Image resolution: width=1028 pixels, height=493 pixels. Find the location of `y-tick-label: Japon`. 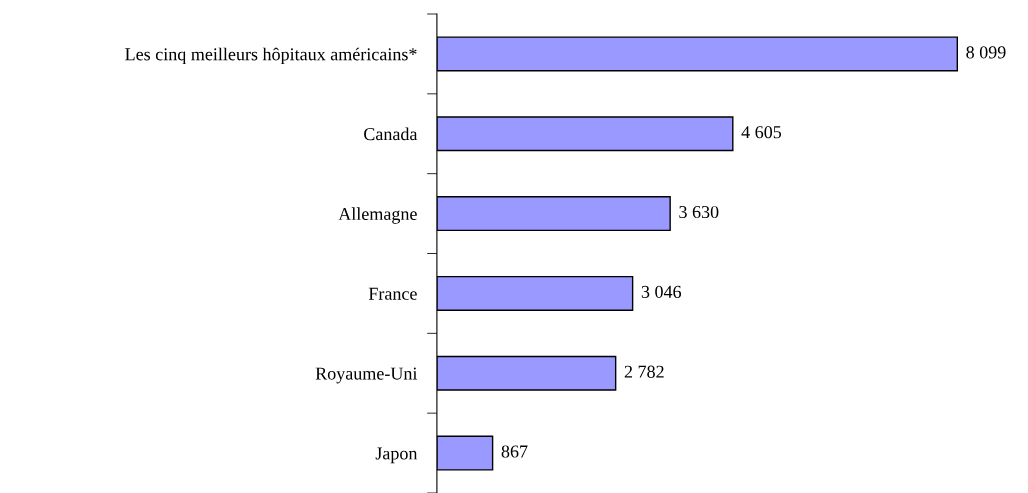

y-tick-label: Japon is located at coordinates (396, 455).